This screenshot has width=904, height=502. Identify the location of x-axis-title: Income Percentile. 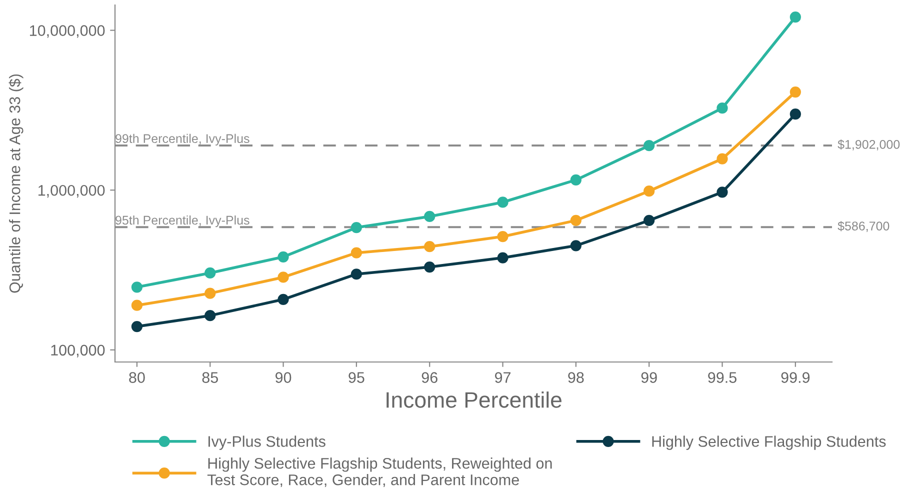
(474, 400).